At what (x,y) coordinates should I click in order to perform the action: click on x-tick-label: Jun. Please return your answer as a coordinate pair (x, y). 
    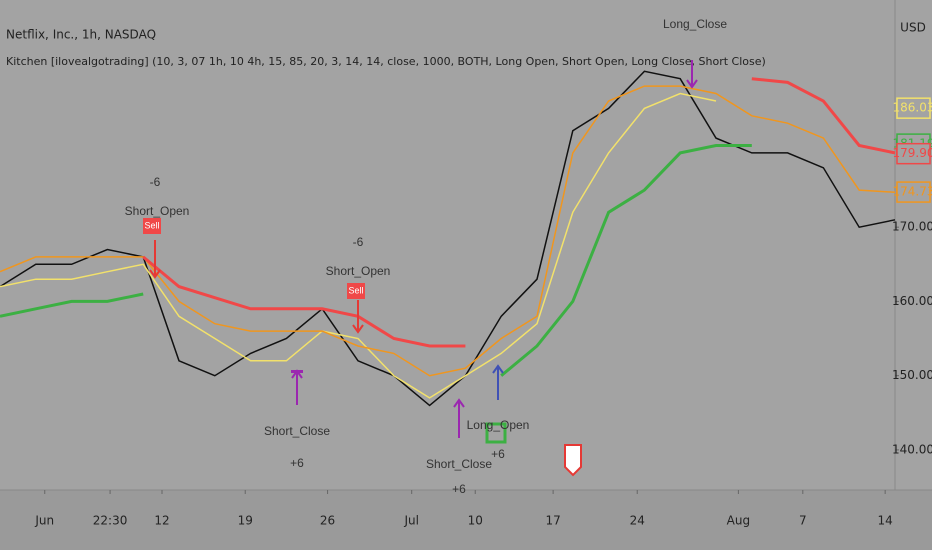
    Looking at the image, I should click on (44, 521).